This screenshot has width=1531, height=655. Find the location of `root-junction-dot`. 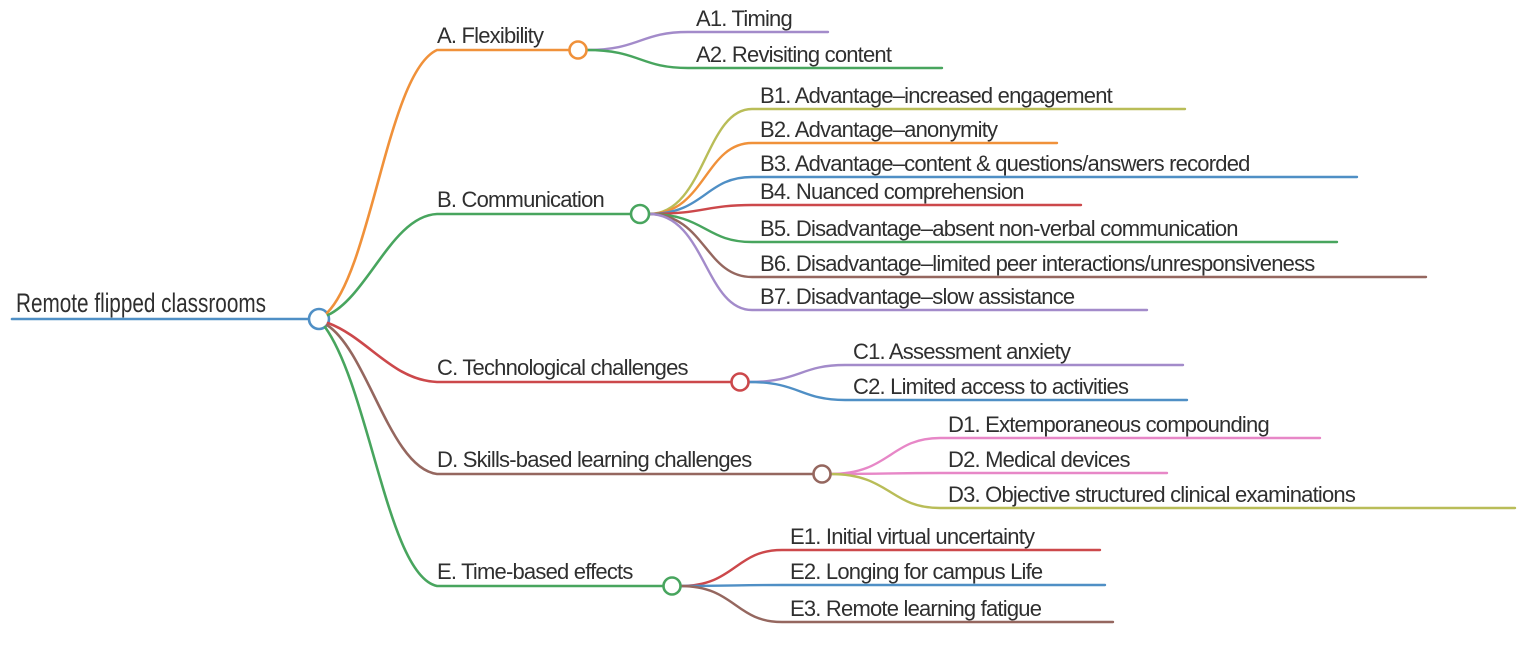

root-junction-dot is located at coordinates (319, 319).